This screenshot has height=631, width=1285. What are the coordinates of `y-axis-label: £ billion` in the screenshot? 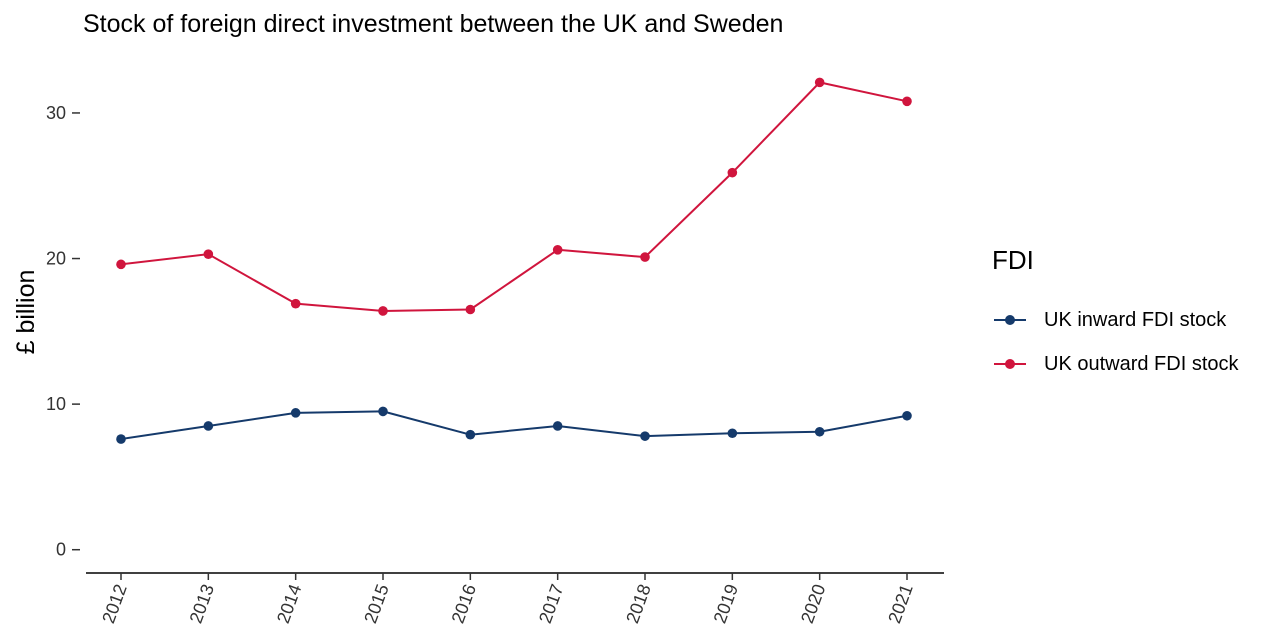 It's located at (26, 312).